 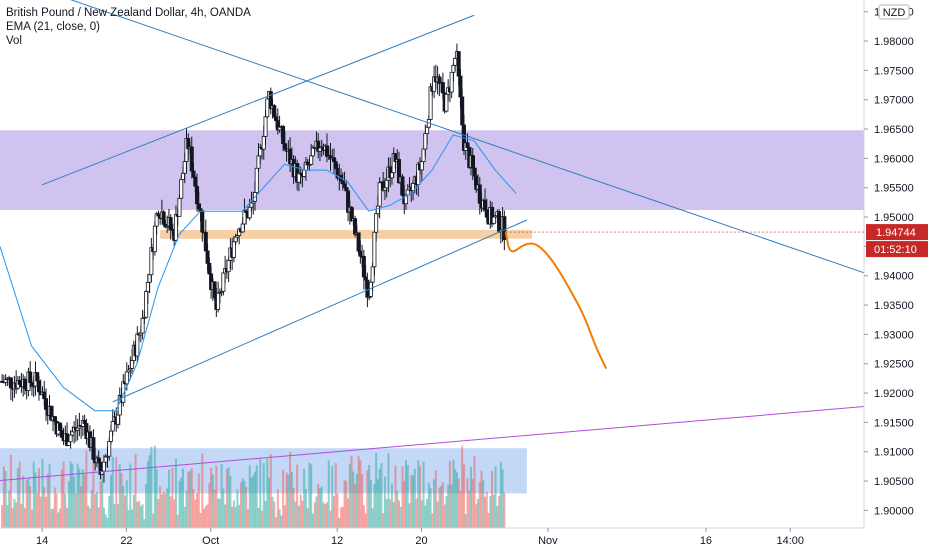 What do you see at coordinates (894, 71) in the screenshot?
I see `price-tick-label: 1.97500` at bounding box center [894, 71].